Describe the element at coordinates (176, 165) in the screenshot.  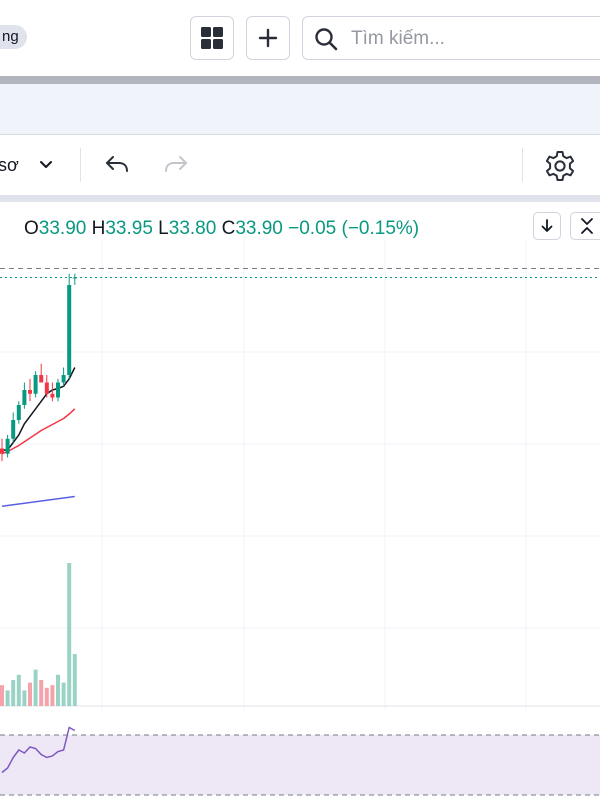
I see `redo-icon` at that location.